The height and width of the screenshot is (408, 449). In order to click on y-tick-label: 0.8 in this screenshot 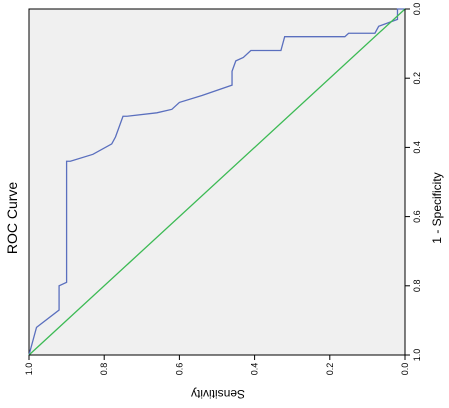, I will do `click(104, 369)`.